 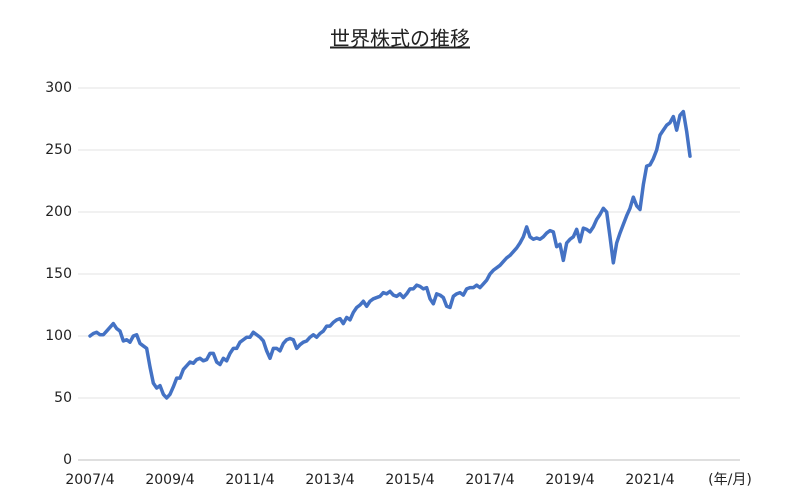 What do you see at coordinates (169, 480) in the screenshot?
I see `x-tick-label: 2009/4` at bounding box center [169, 480].